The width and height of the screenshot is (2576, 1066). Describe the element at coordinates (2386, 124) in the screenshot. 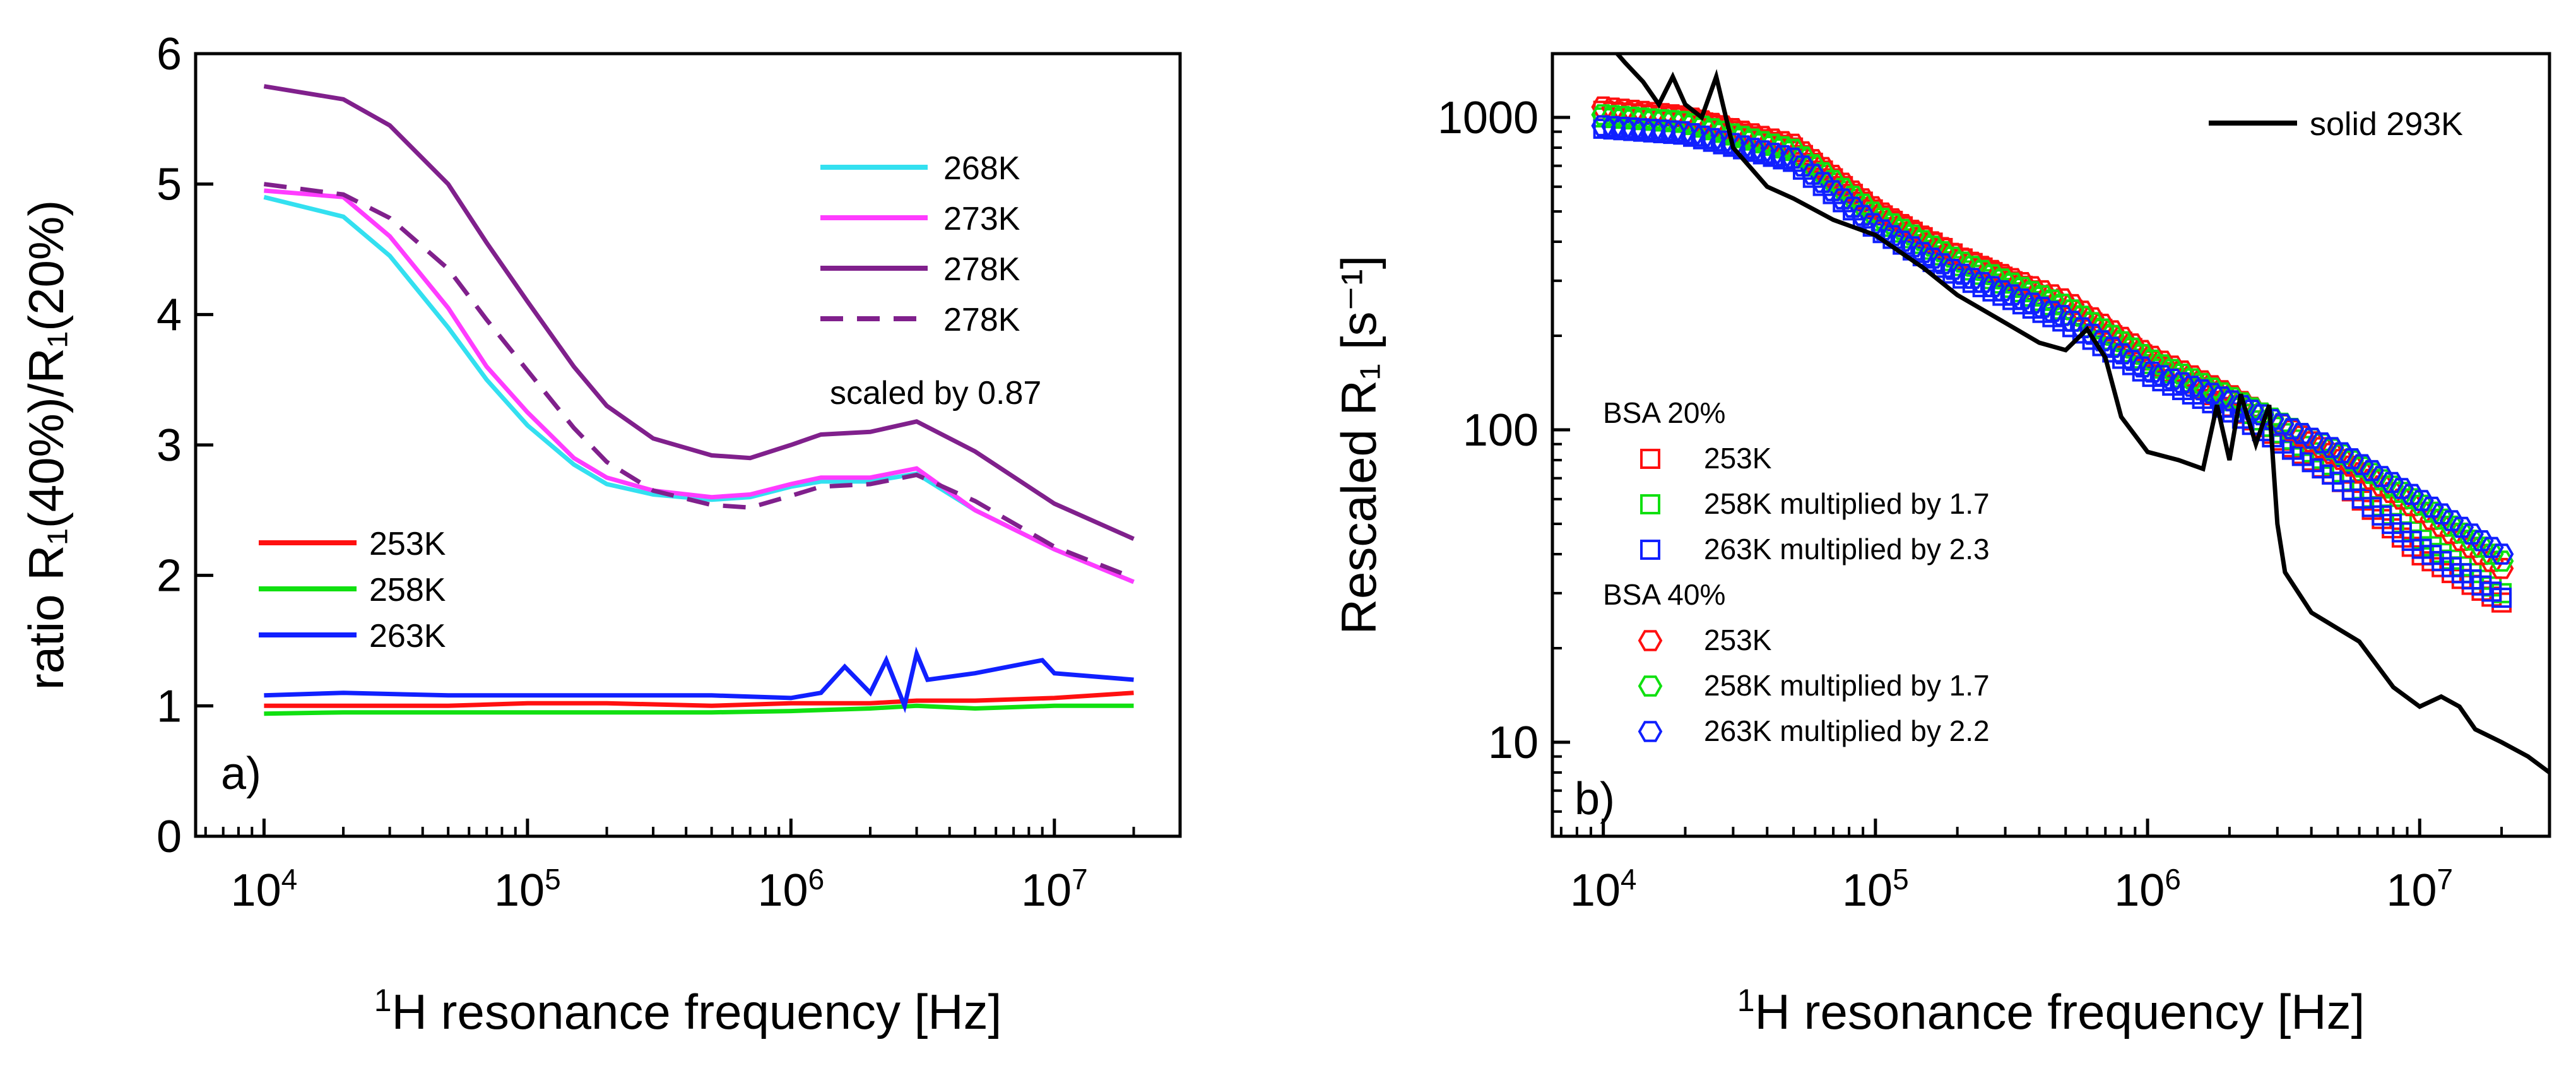

I see `legend-label: solid 293K` at that location.